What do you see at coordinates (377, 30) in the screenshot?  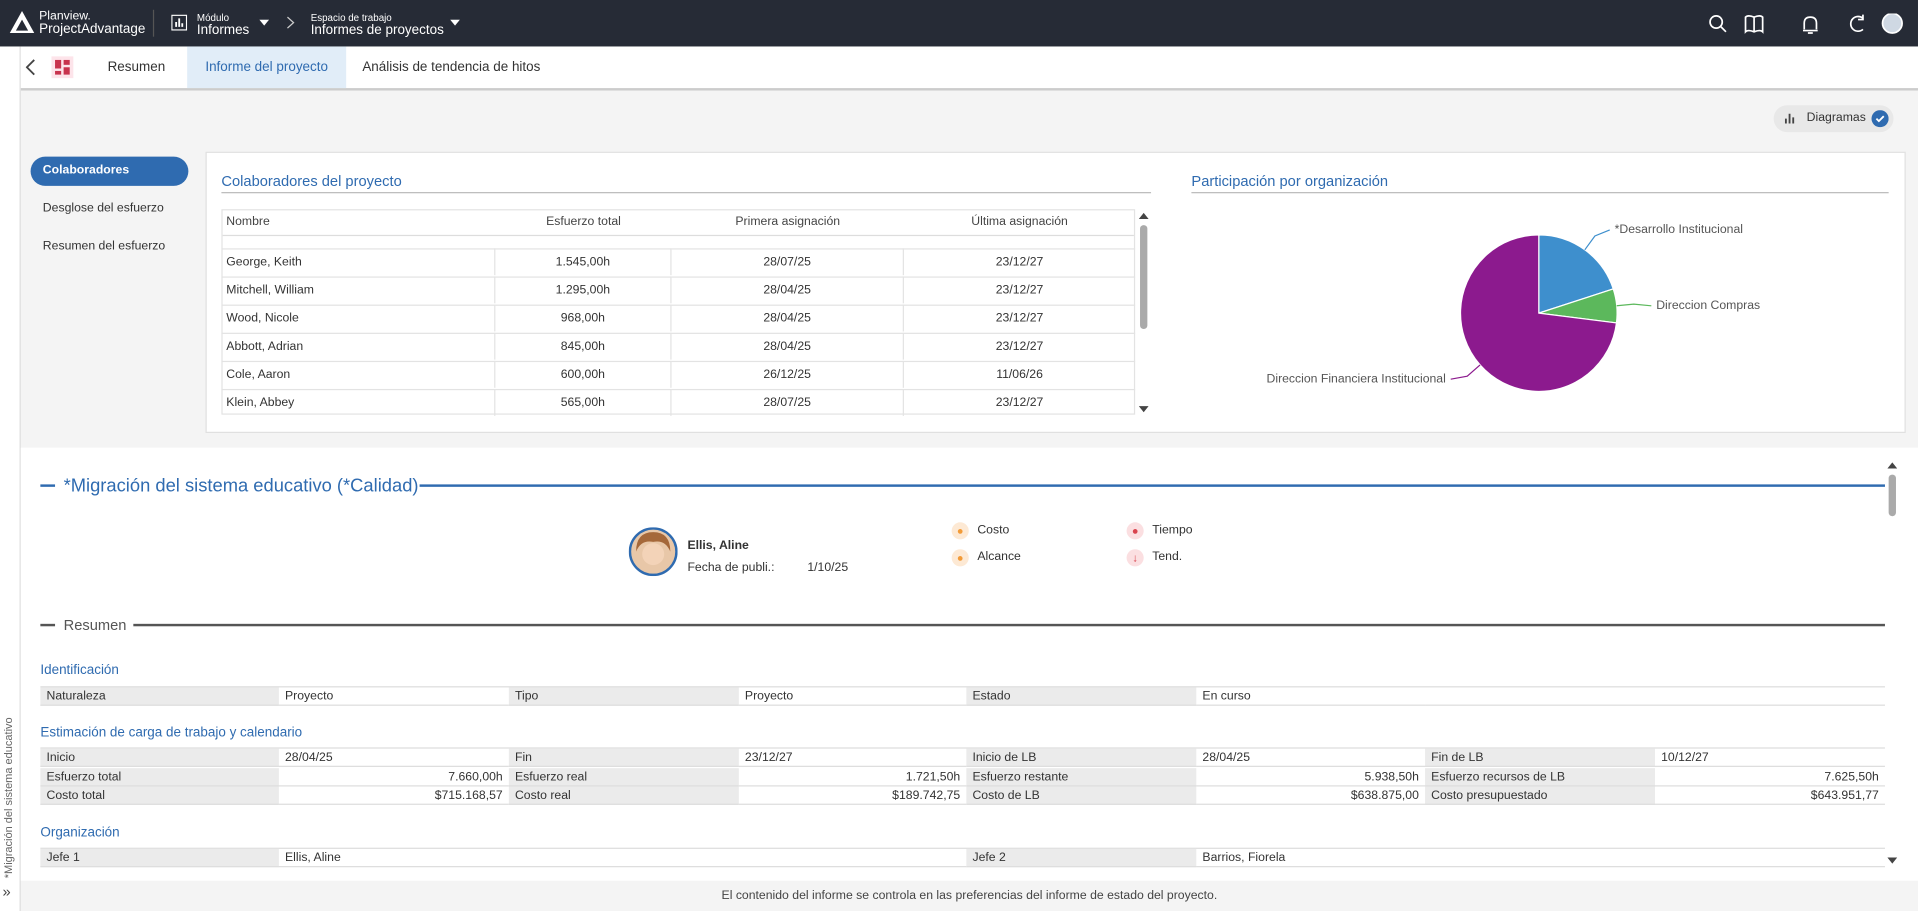 I see `workspace: Informes de proyectos` at bounding box center [377, 30].